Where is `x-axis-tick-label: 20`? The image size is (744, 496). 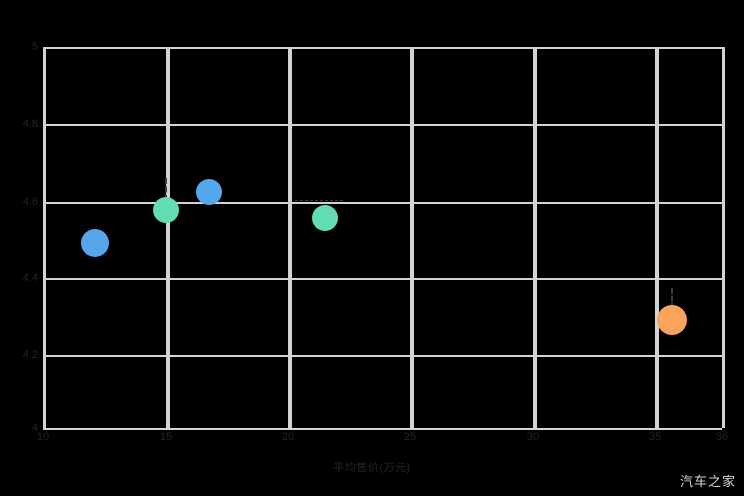 x-axis-tick-label: 20 is located at coordinates (288, 437).